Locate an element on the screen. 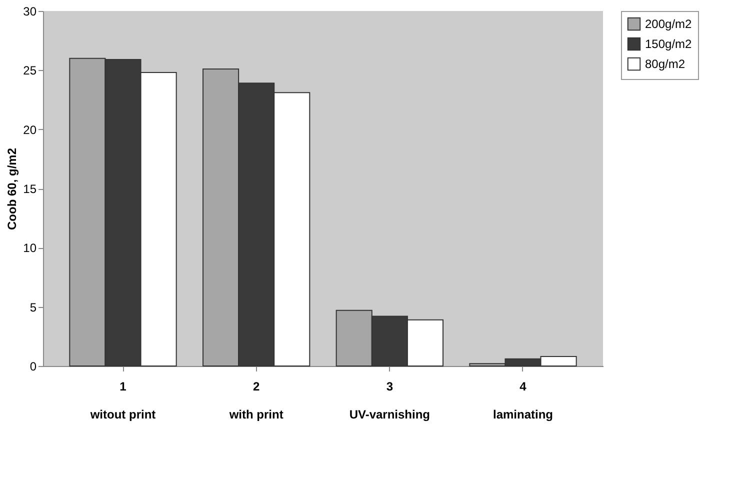  y-tick-label: 25 is located at coordinates (30, 71).